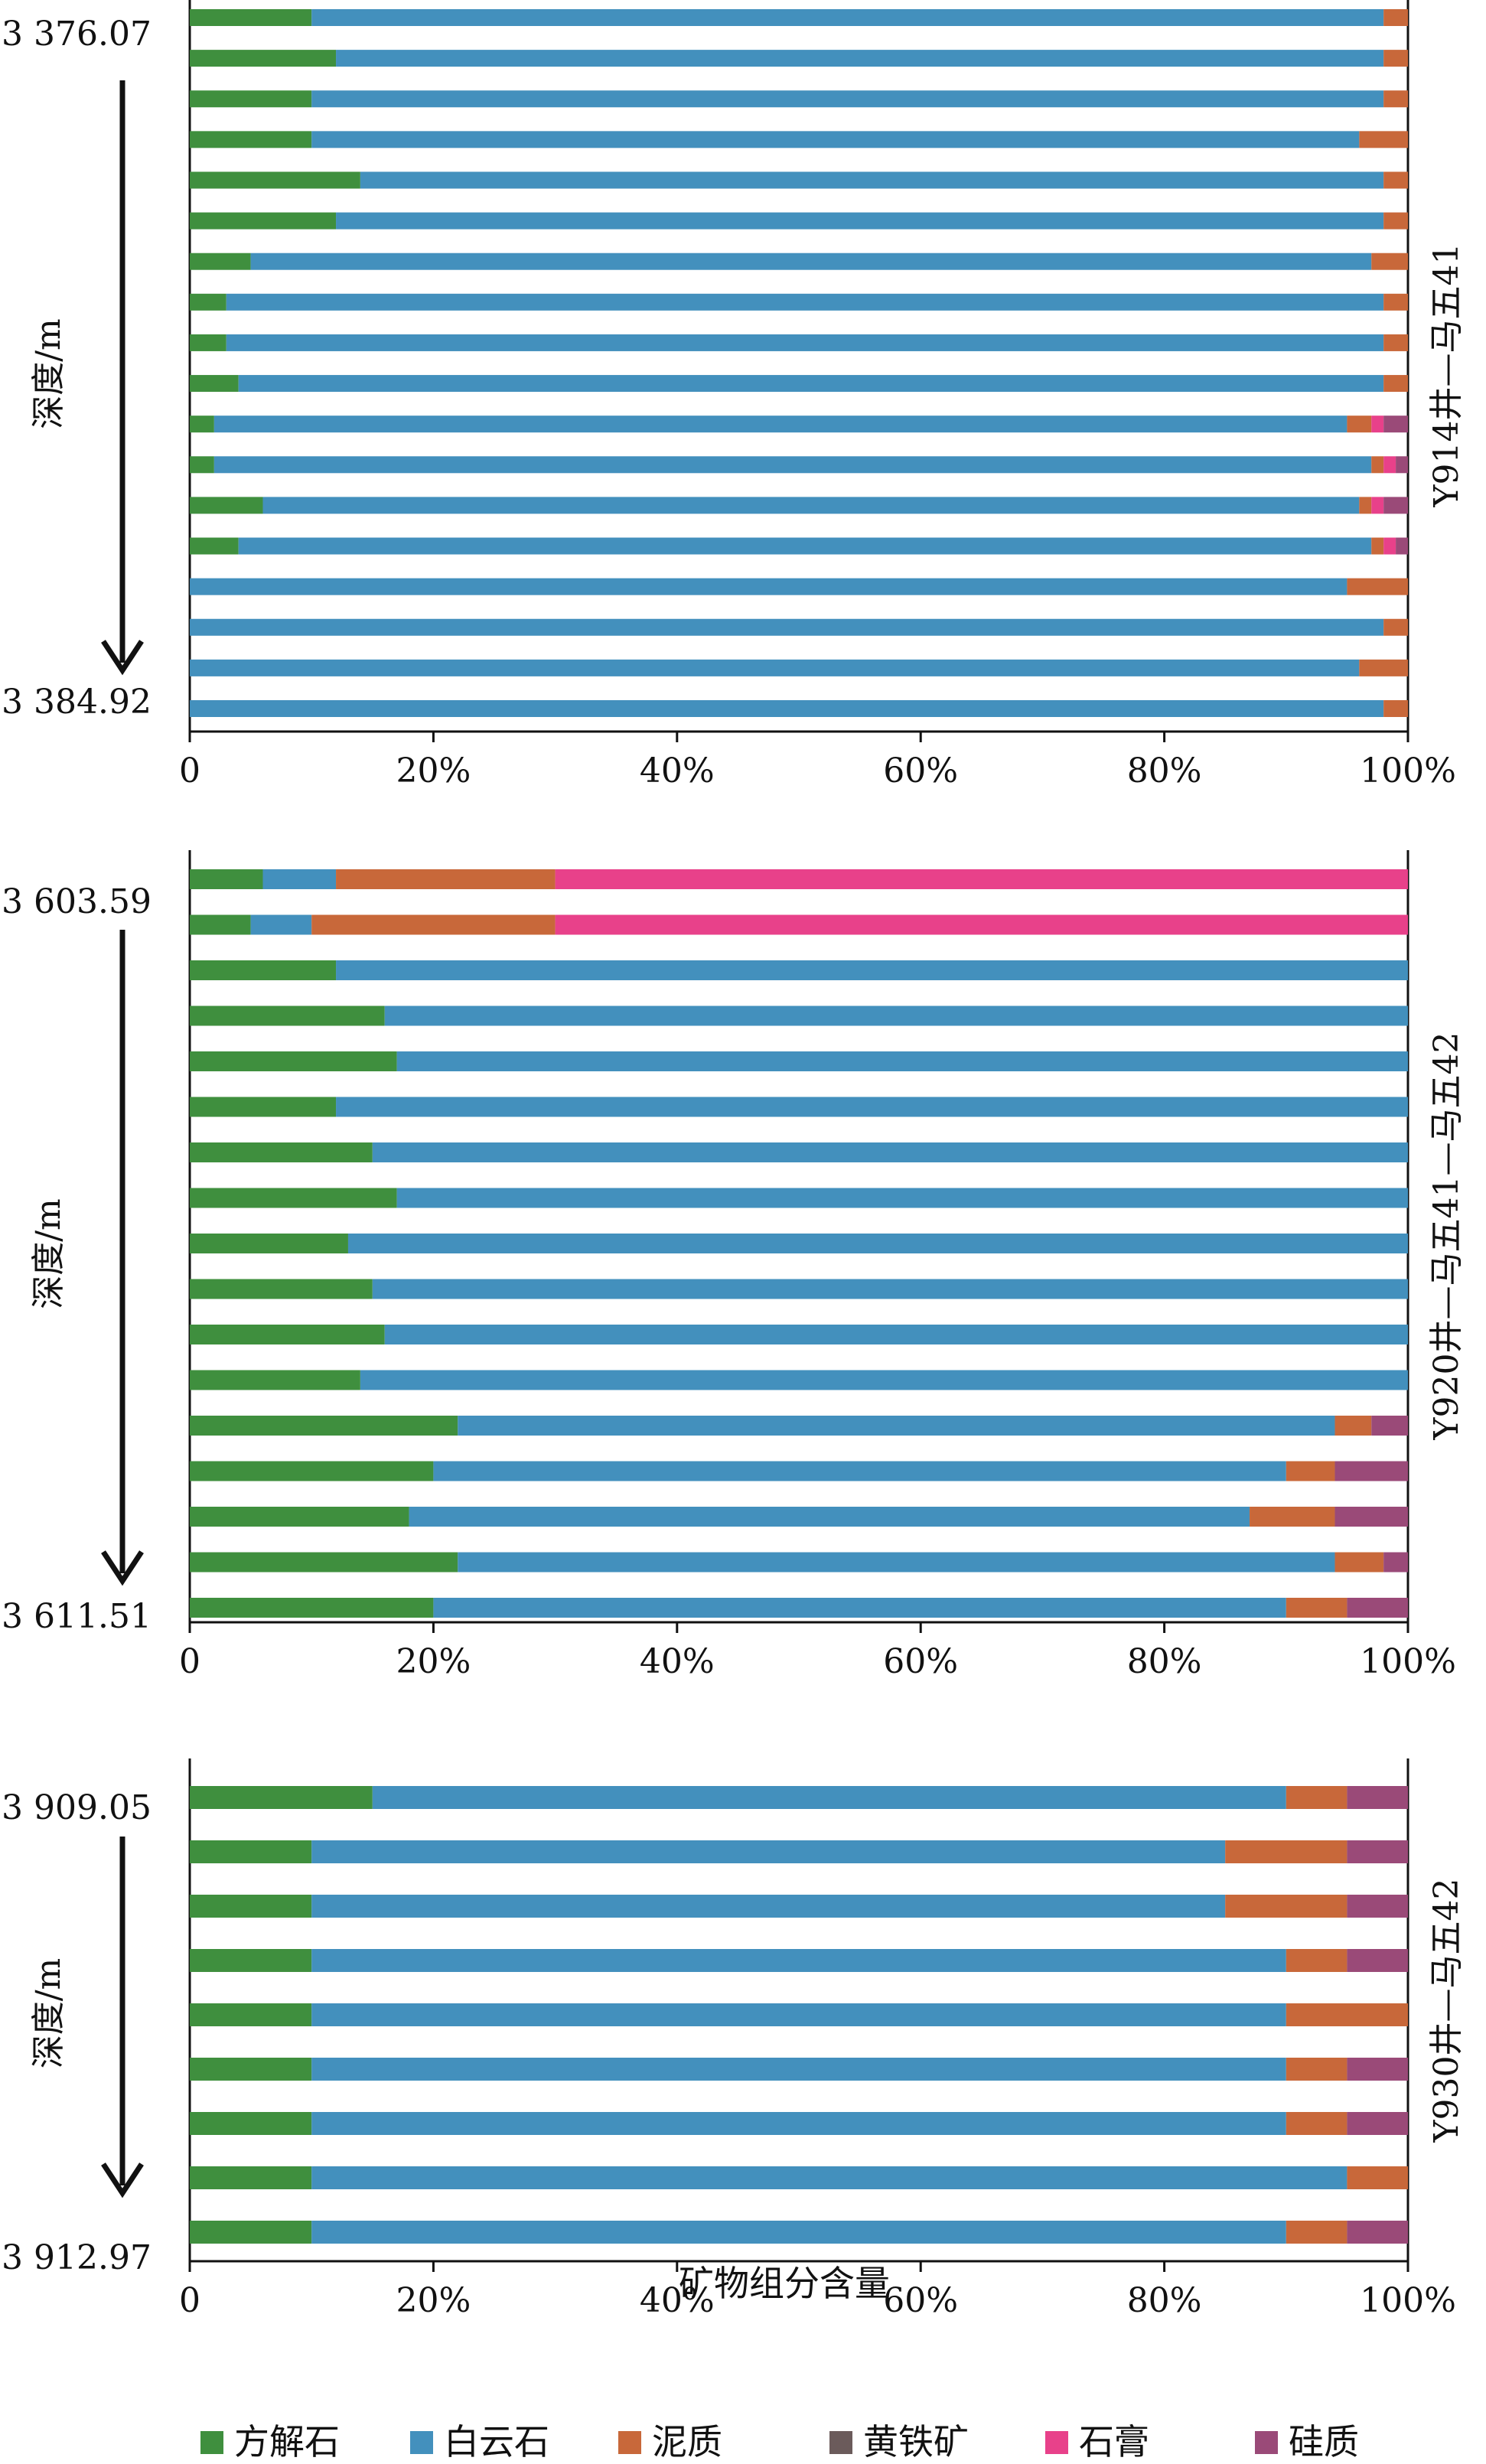 The image size is (1486, 2464). Describe the element at coordinates (77, 34) in the screenshot. I see `depth-top-label: 3 376.07` at that location.